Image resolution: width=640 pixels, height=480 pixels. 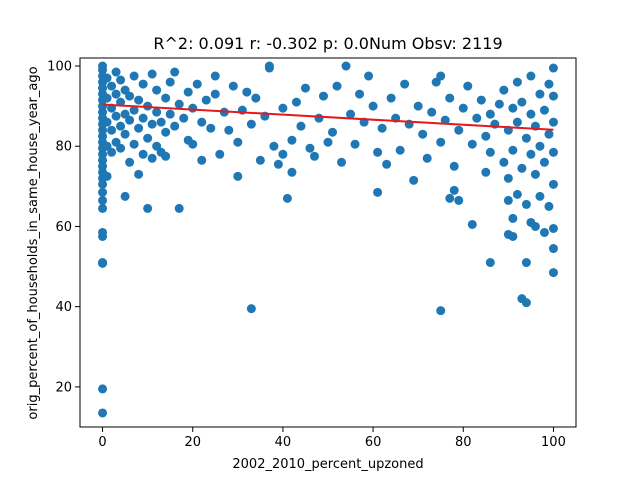 What do you see at coordinates (63, 227) in the screenshot?
I see `y-axis: 20 40 60 80 100` at bounding box center [63, 227].